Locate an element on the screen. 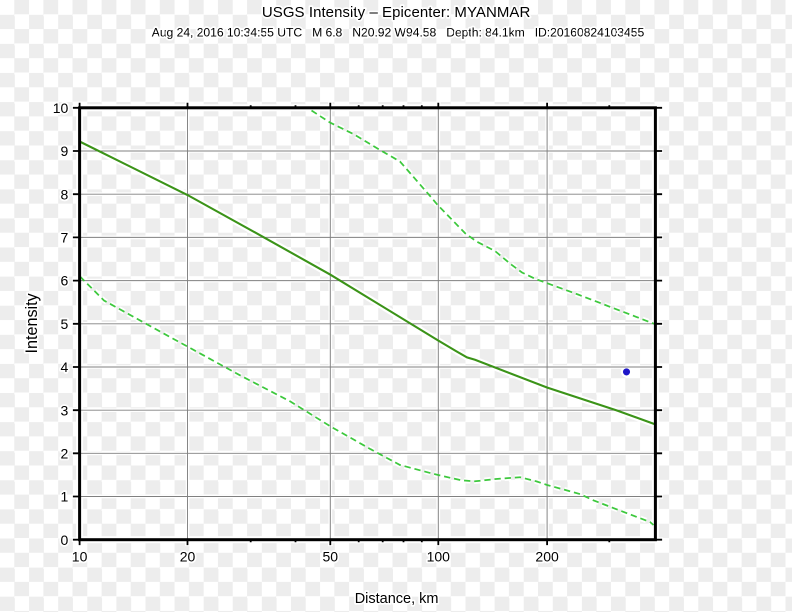  svg-text:USGS Intensity – Epicenter: M: USGS Intensity – Epicenter: MYANMAR is located at coordinates (396, 12).